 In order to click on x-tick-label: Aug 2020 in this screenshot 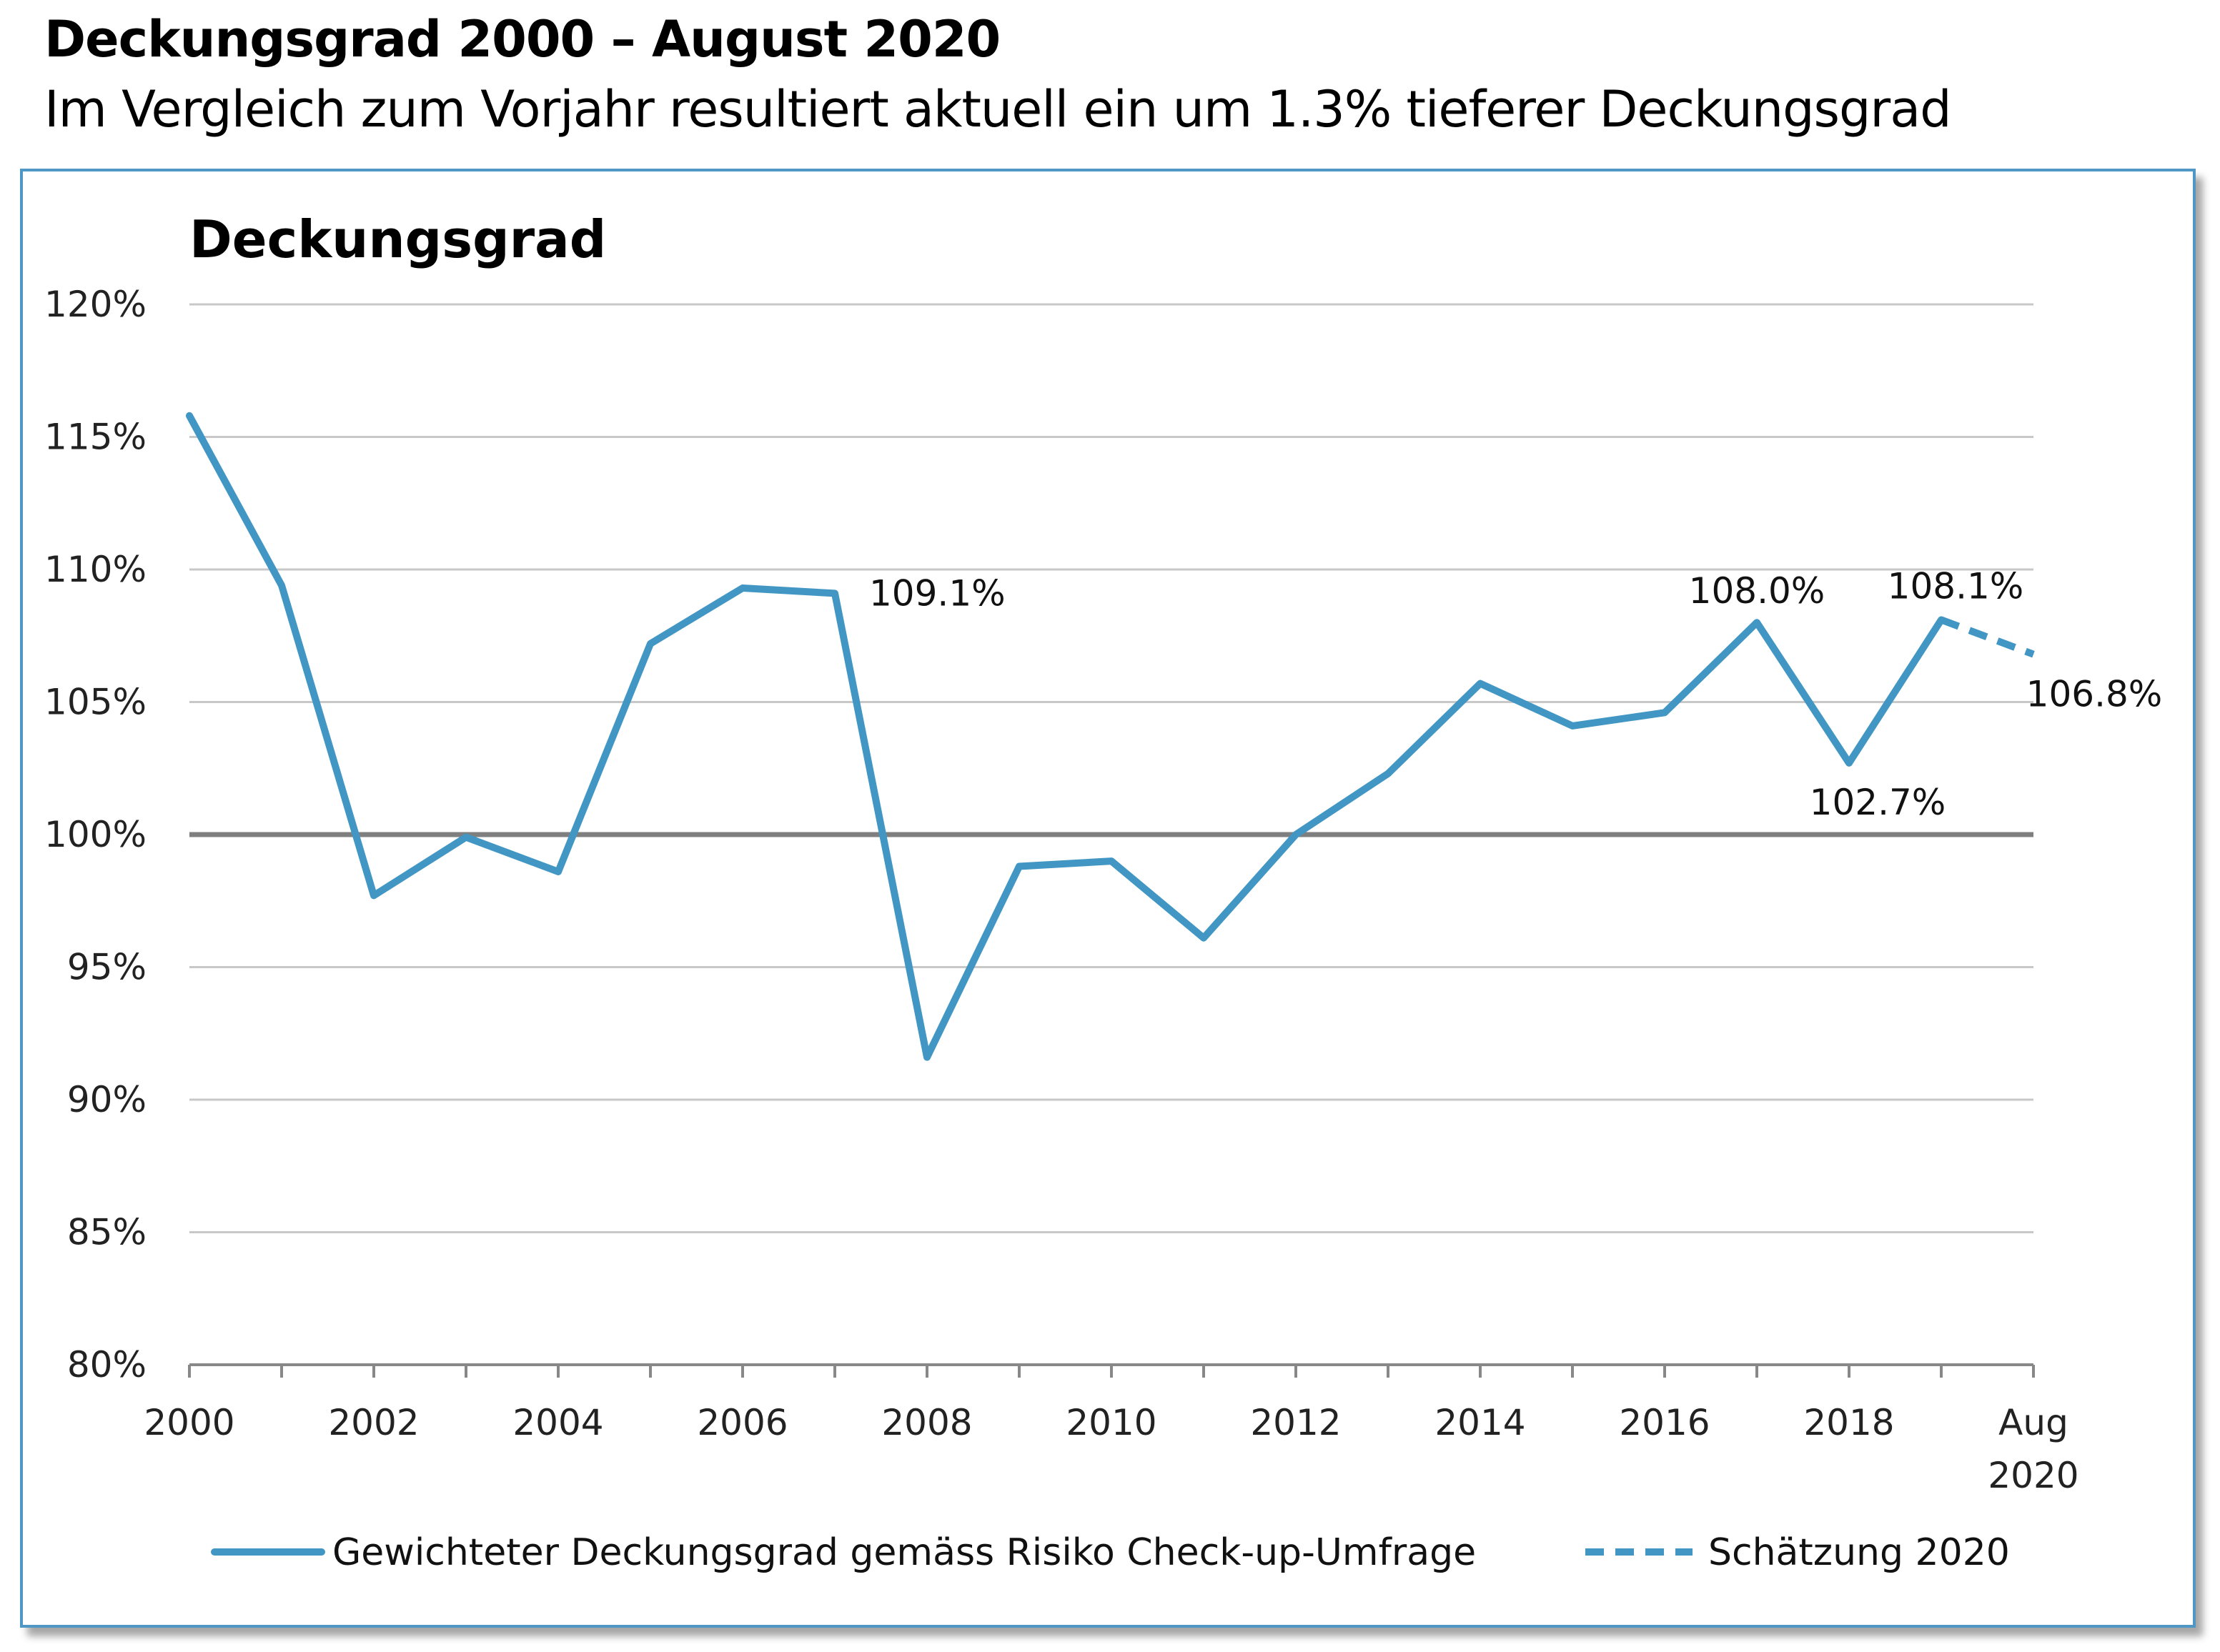, I will do `click(2033, 1449)`.